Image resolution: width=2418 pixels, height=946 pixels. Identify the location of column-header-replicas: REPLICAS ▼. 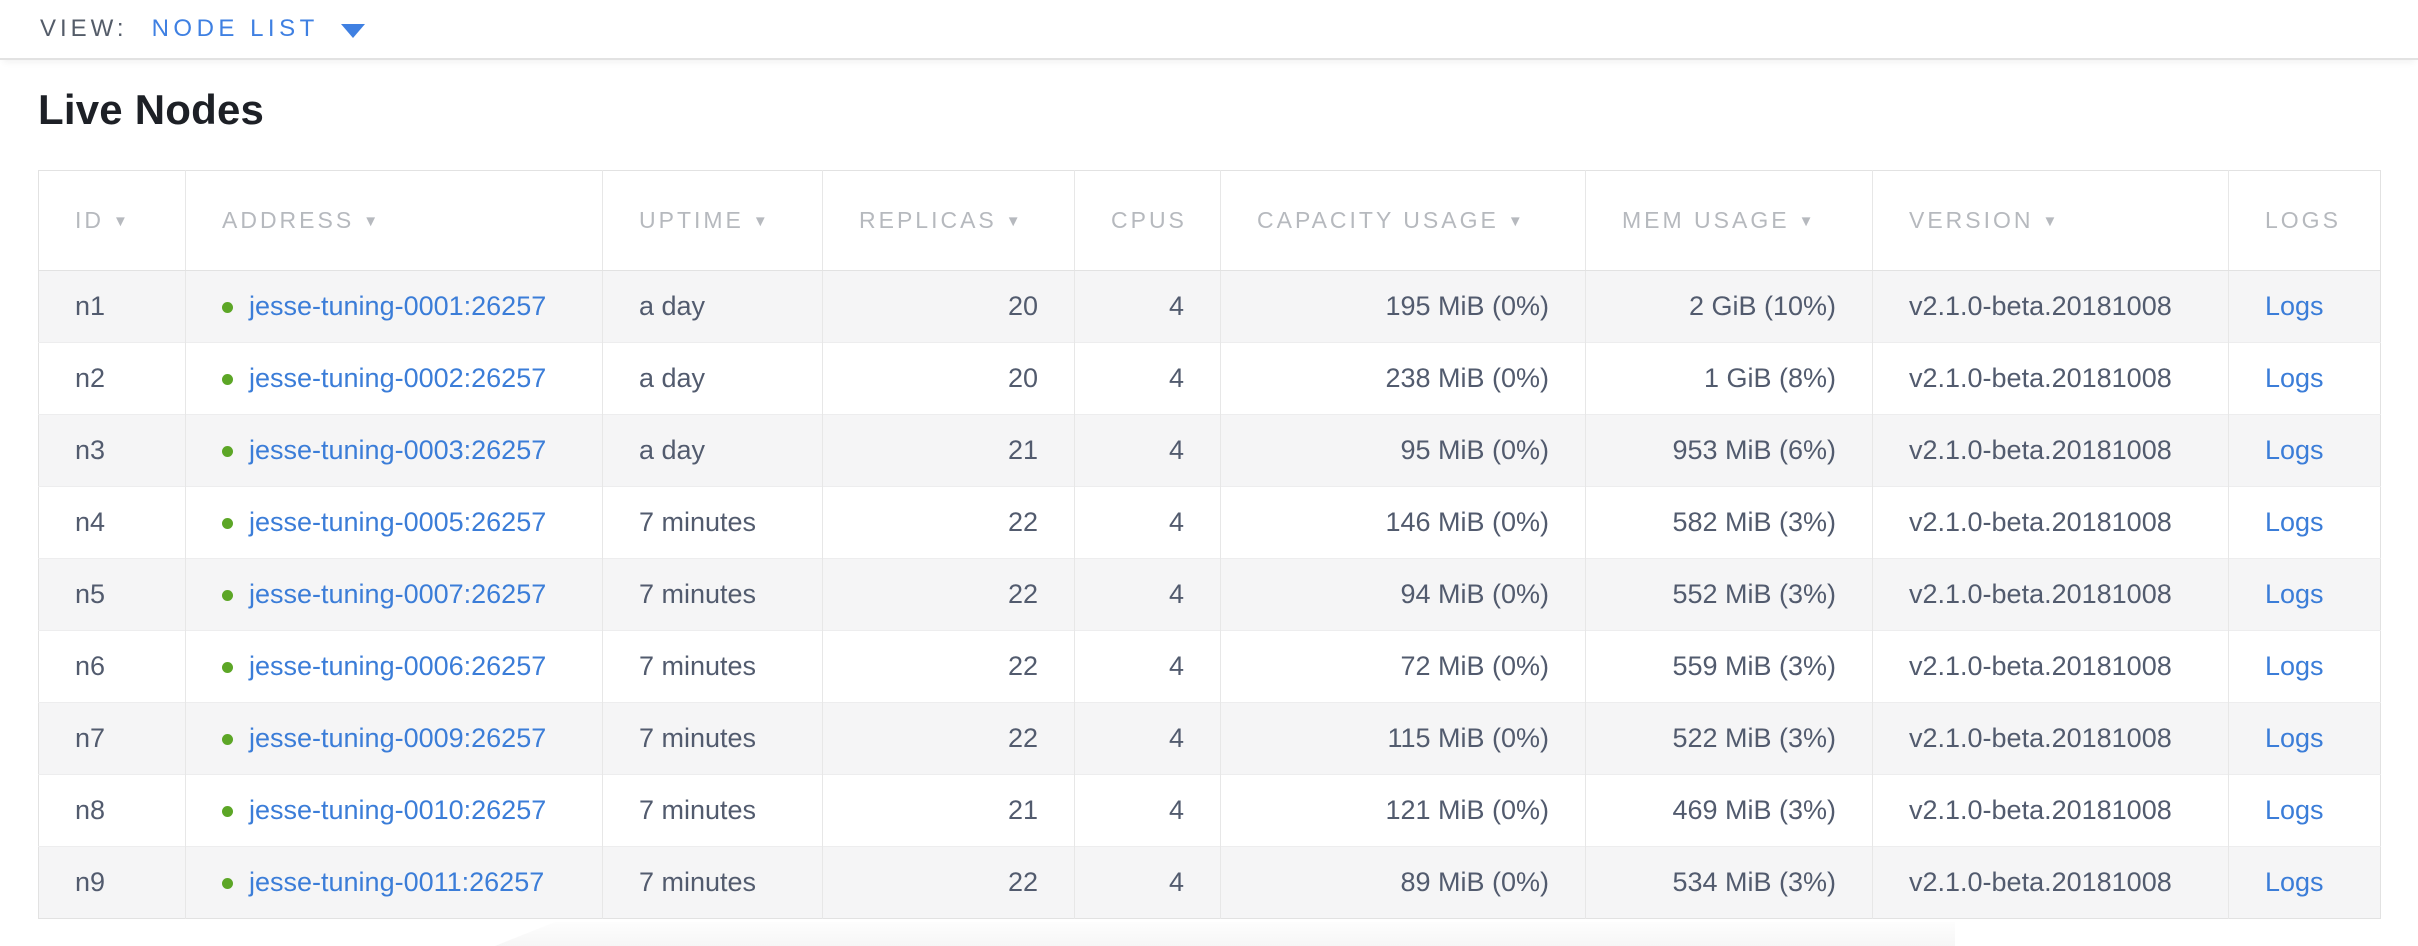
(948, 220).